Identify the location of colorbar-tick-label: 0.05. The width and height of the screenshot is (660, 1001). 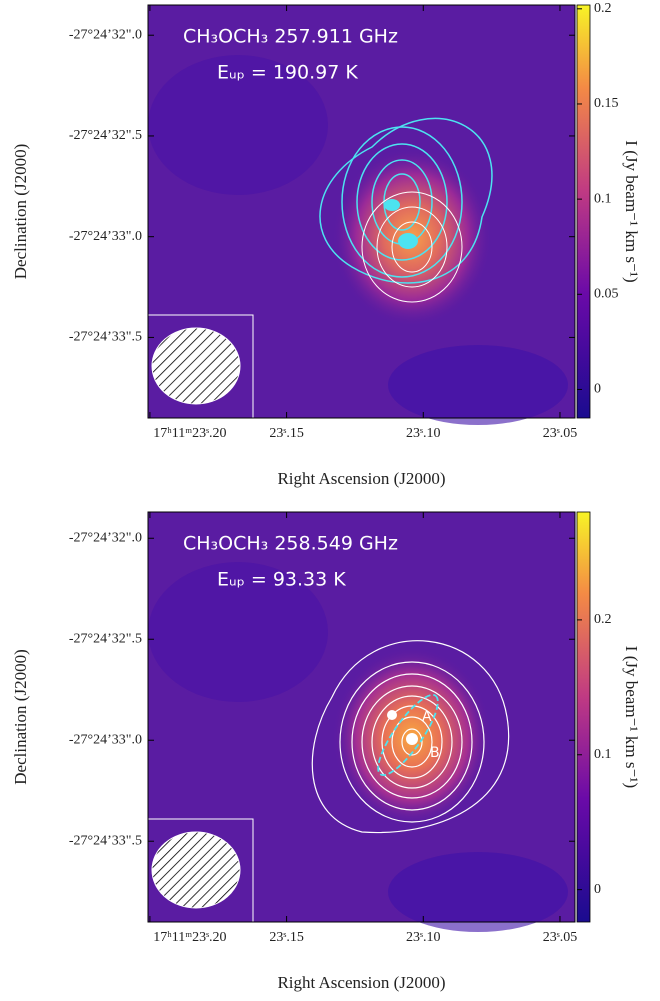
(606, 294).